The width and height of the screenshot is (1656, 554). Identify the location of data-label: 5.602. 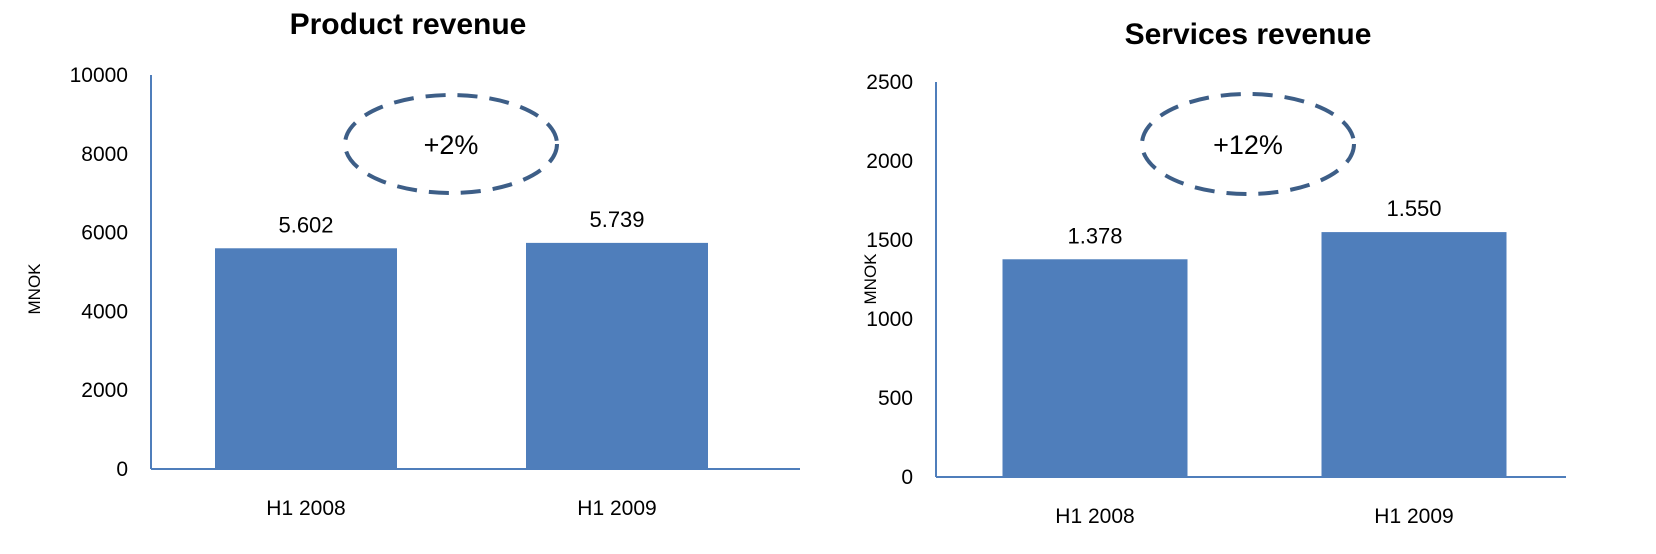
(305, 224).